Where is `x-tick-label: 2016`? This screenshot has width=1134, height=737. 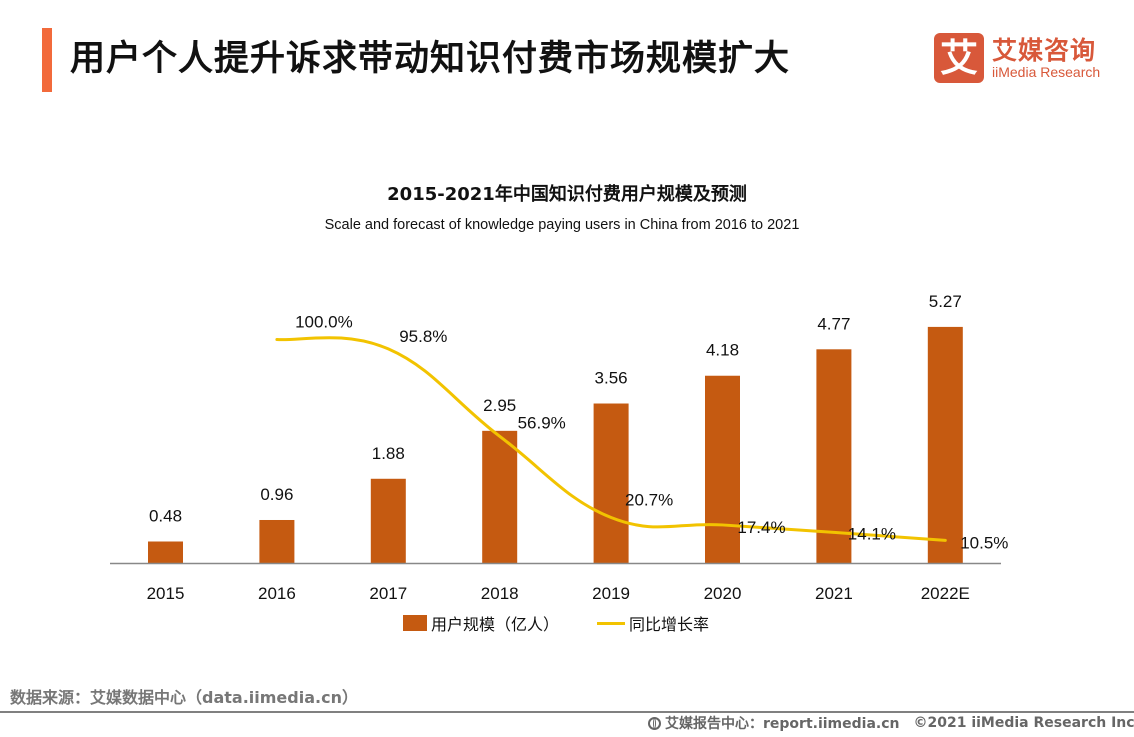 x-tick-label: 2016 is located at coordinates (277, 593).